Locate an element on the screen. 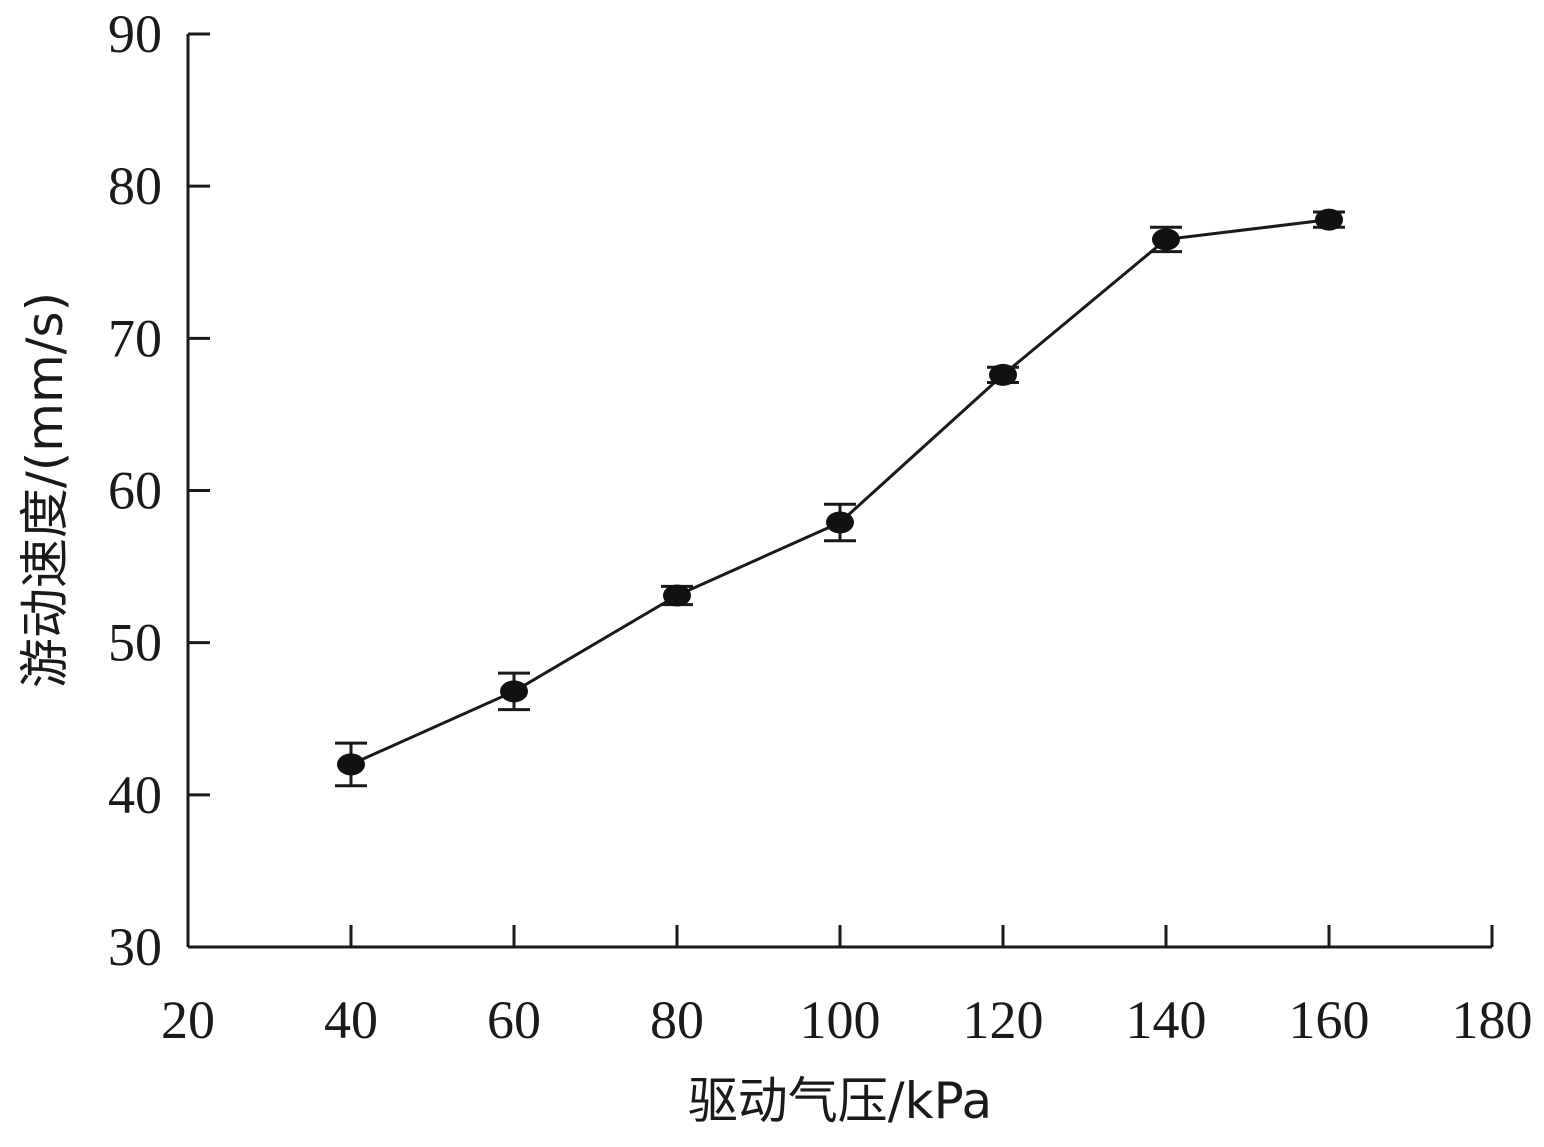 The image size is (1544, 1147). y-tick-label: 50 is located at coordinates (135, 643).